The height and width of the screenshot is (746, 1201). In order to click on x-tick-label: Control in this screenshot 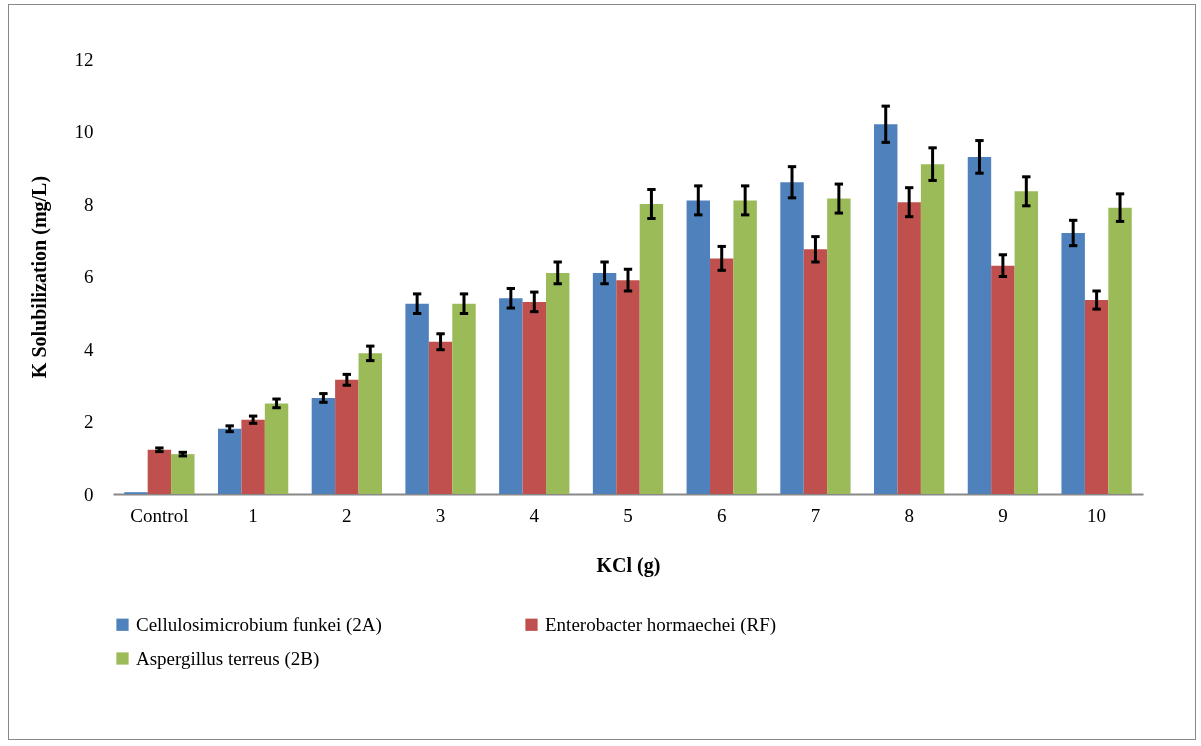, I will do `click(159, 515)`.